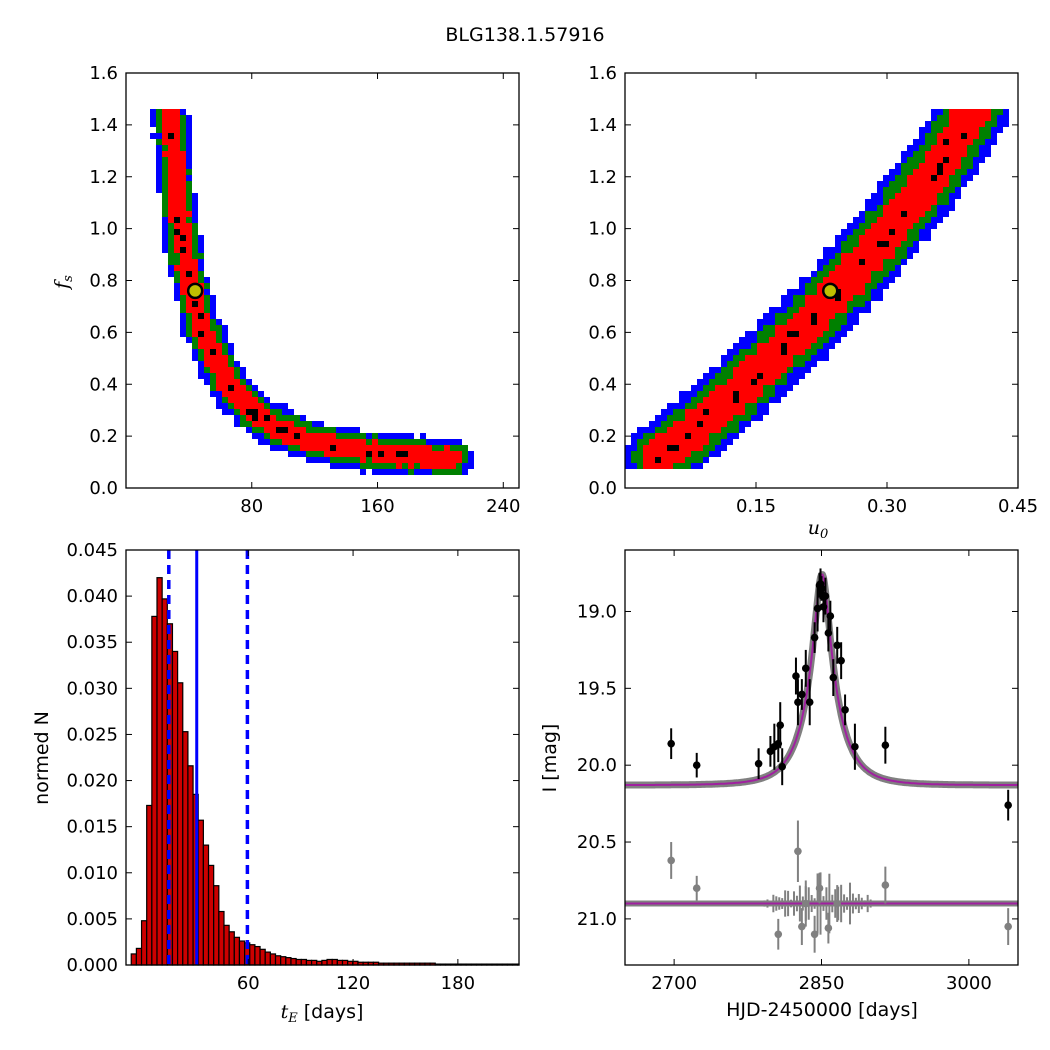 This screenshot has width=1050, height=1050. Describe the element at coordinates (103, 281) in the screenshot. I see `y-tick-label: 0.8` at that location.